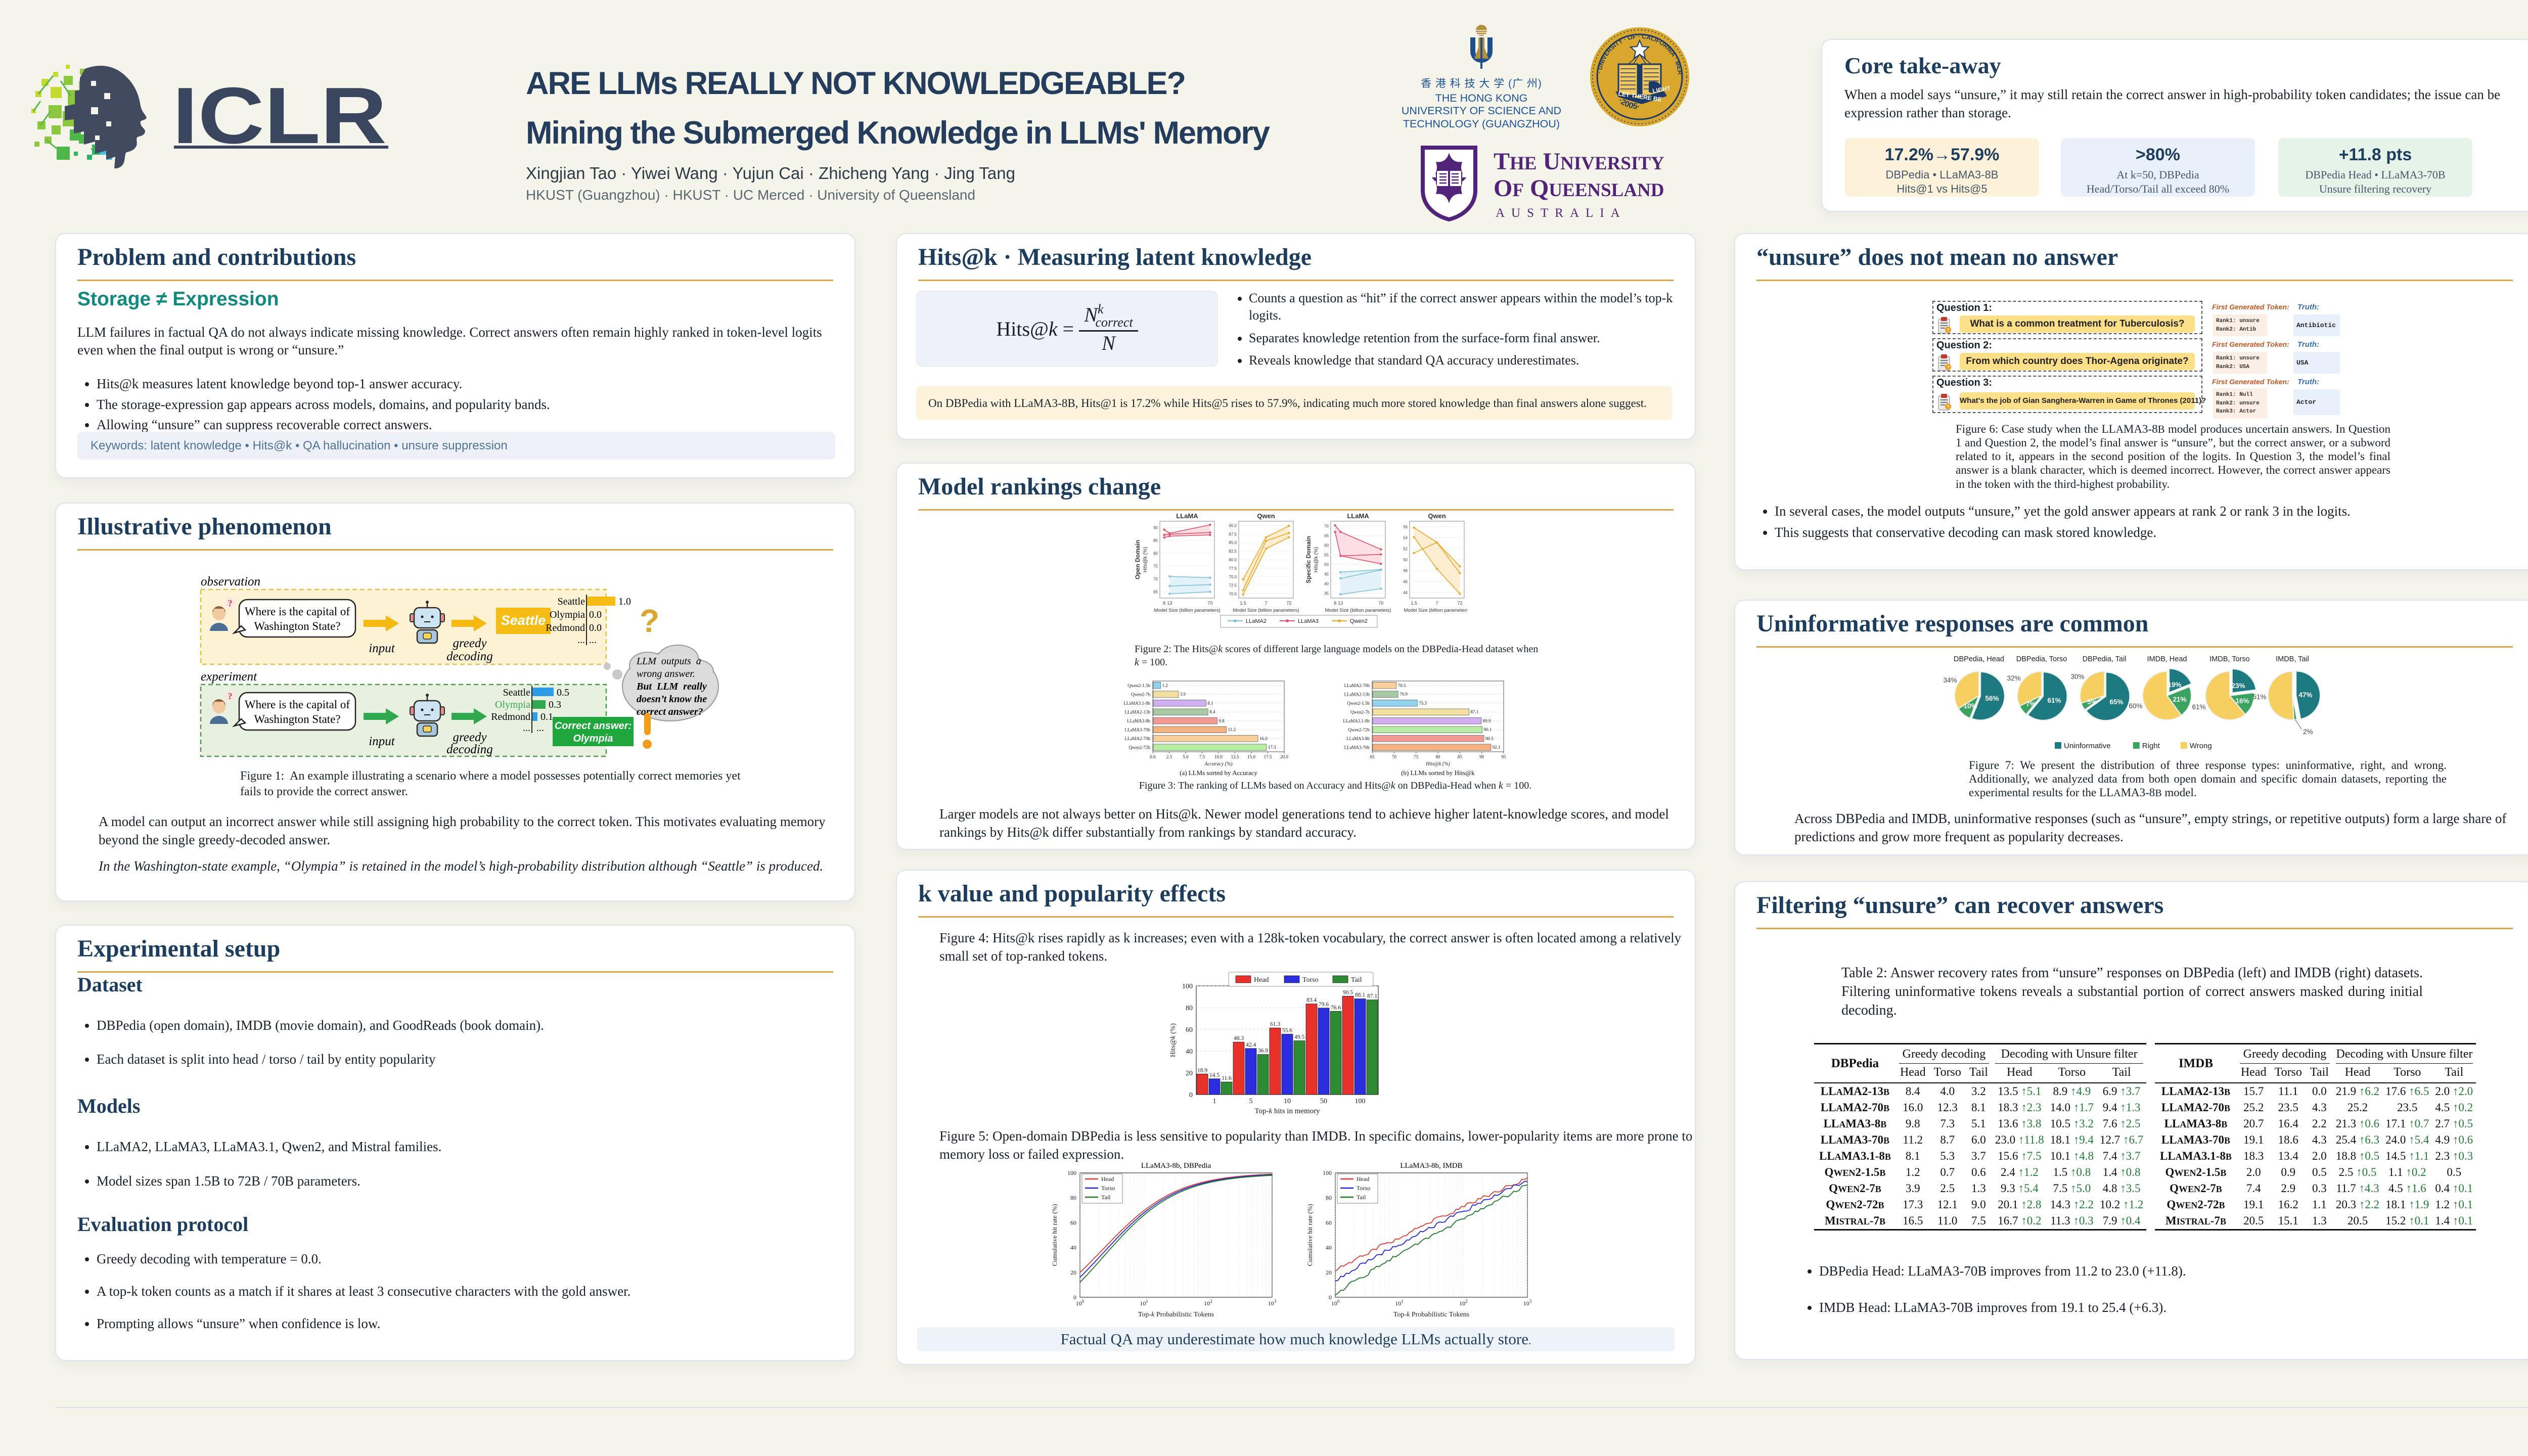 This screenshot has height=1456, width=2528. What do you see at coordinates (2031, 704) in the screenshot?
I see `svg-text: 7%` at bounding box center [2031, 704].